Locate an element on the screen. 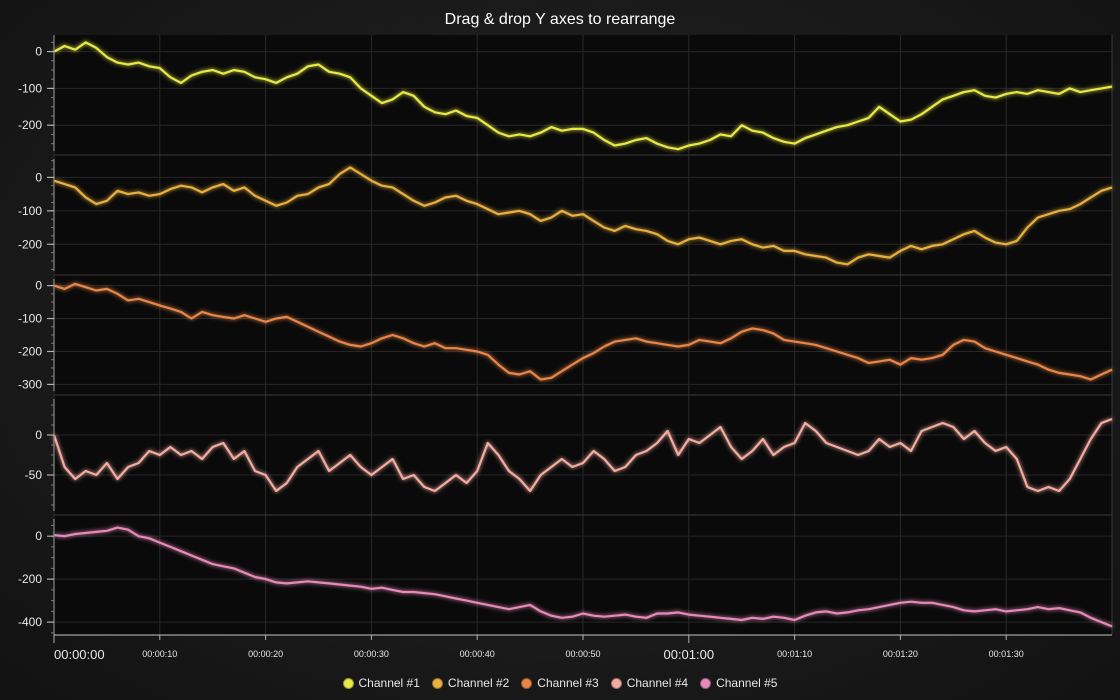  legend-item-channel-5: Channel #5 is located at coordinates (738, 683).